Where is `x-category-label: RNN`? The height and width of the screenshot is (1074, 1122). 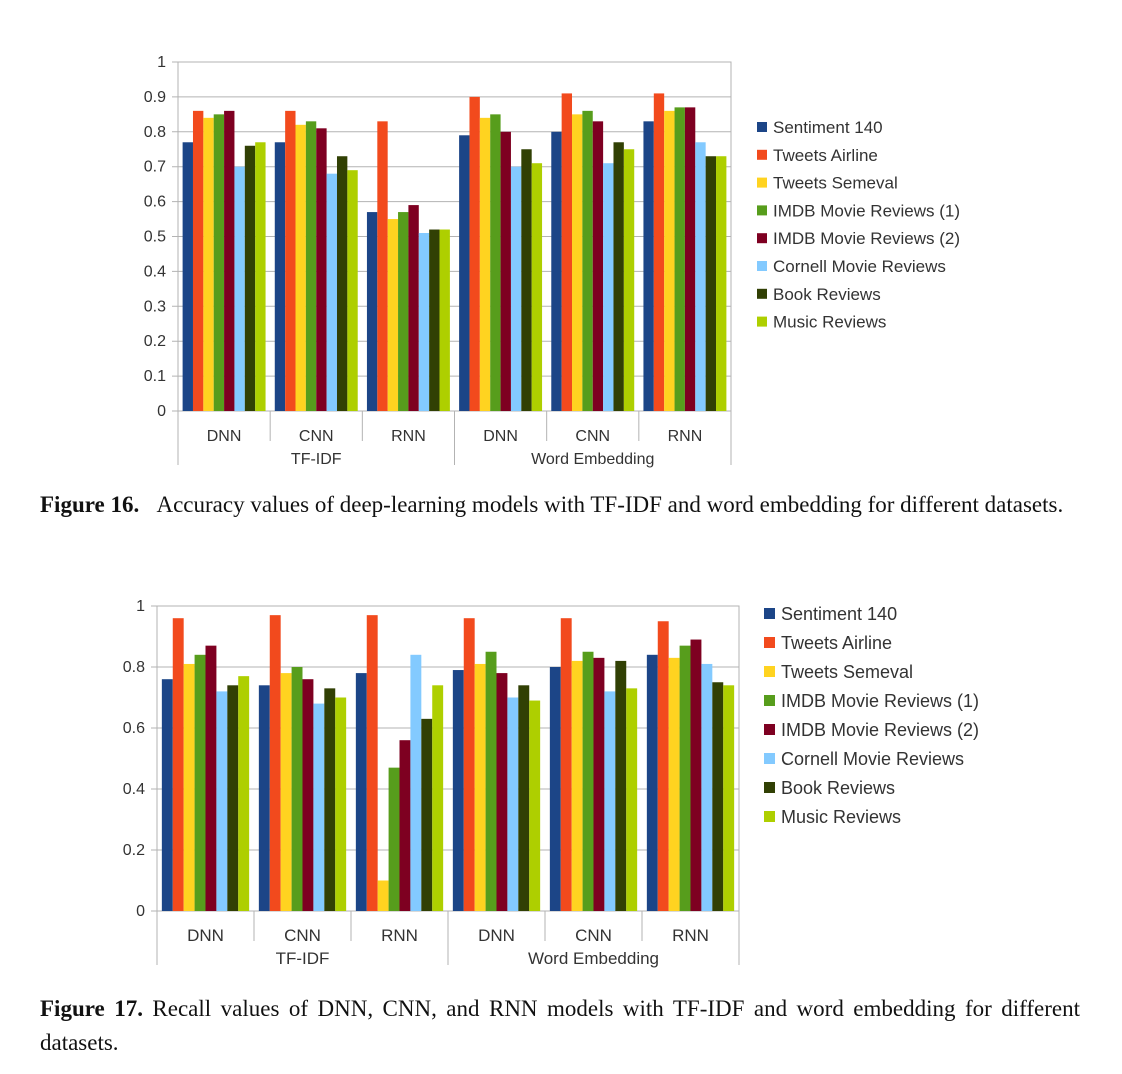
x-category-label: RNN is located at coordinates (399, 935).